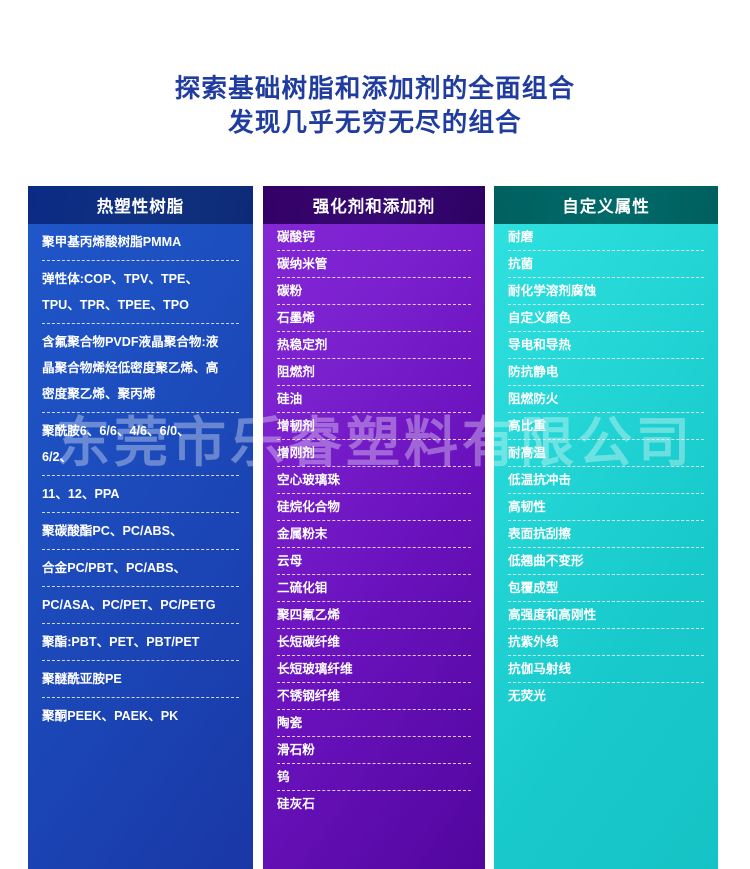 This screenshot has width=750, height=869. Describe the element at coordinates (374, 696) in the screenshot. I see `list-item: 不锈钢纤维` at that location.